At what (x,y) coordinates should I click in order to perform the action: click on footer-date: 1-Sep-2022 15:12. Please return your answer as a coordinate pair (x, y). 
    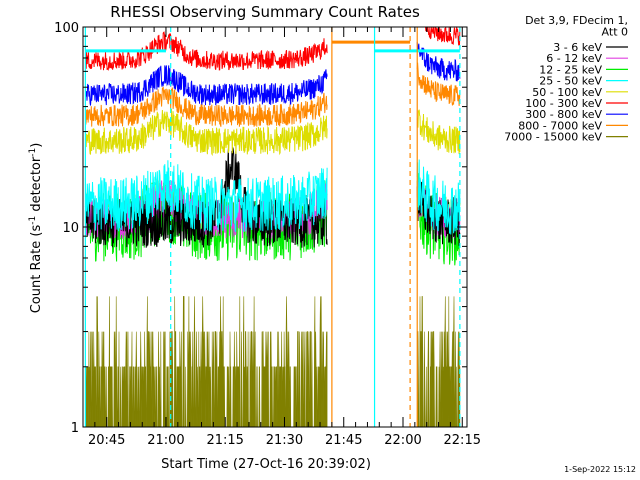
    Looking at the image, I should click on (600, 469).